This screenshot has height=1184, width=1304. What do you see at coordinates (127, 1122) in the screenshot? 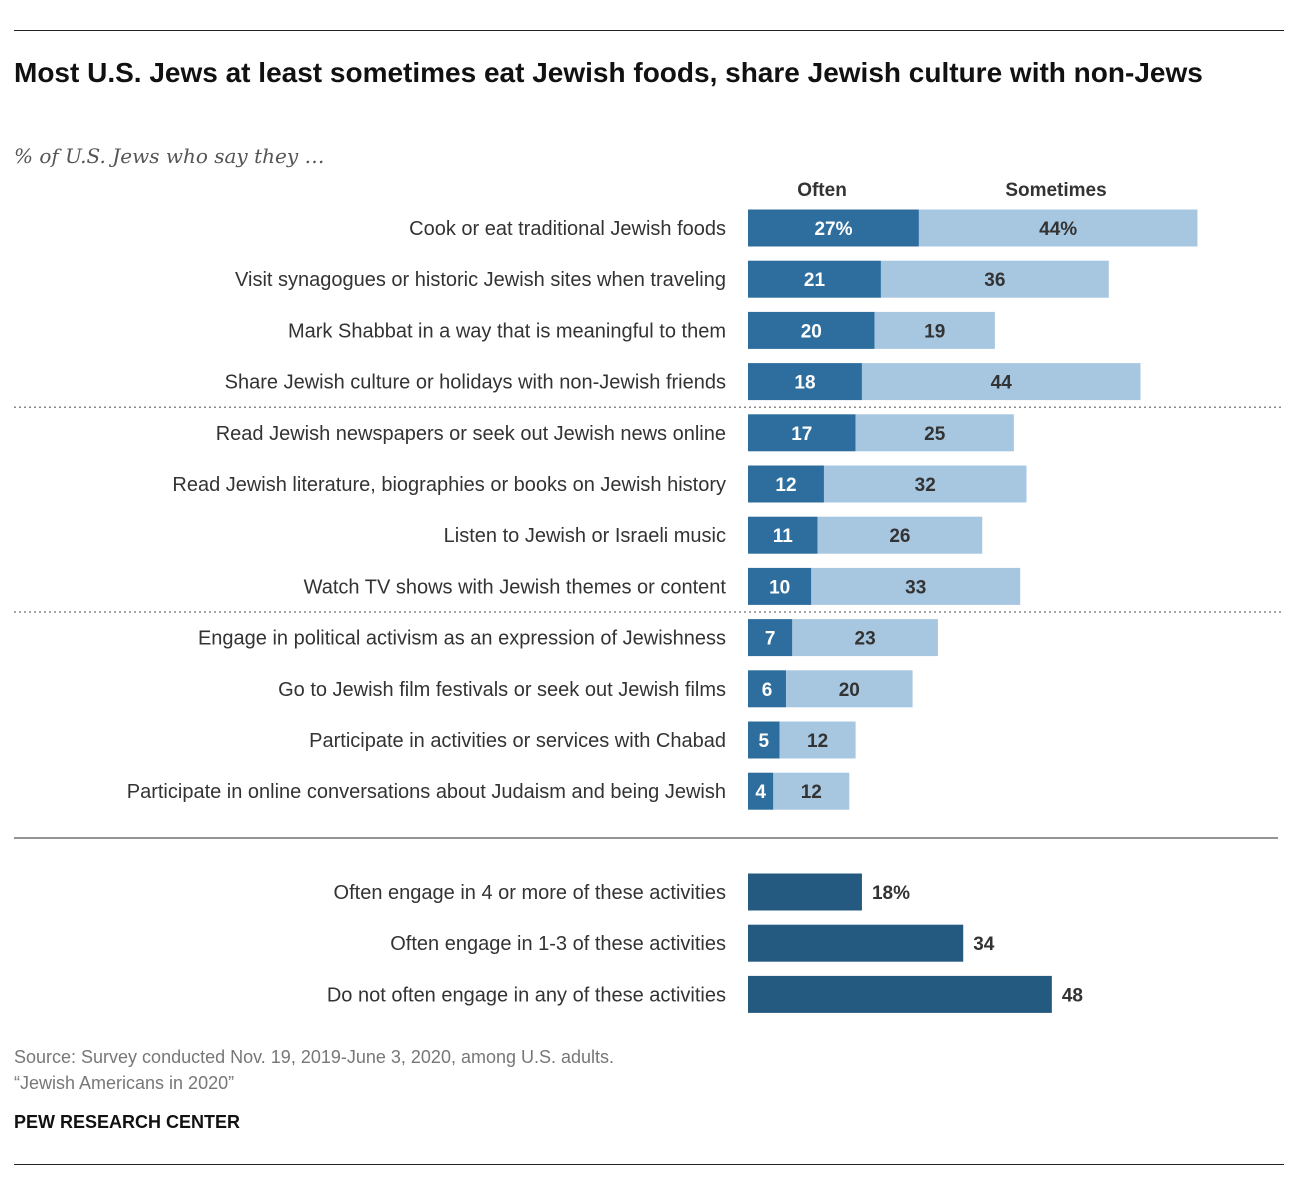
I see `credit-line: PEW RESEARCH CENTER` at bounding box center [127, 1122].